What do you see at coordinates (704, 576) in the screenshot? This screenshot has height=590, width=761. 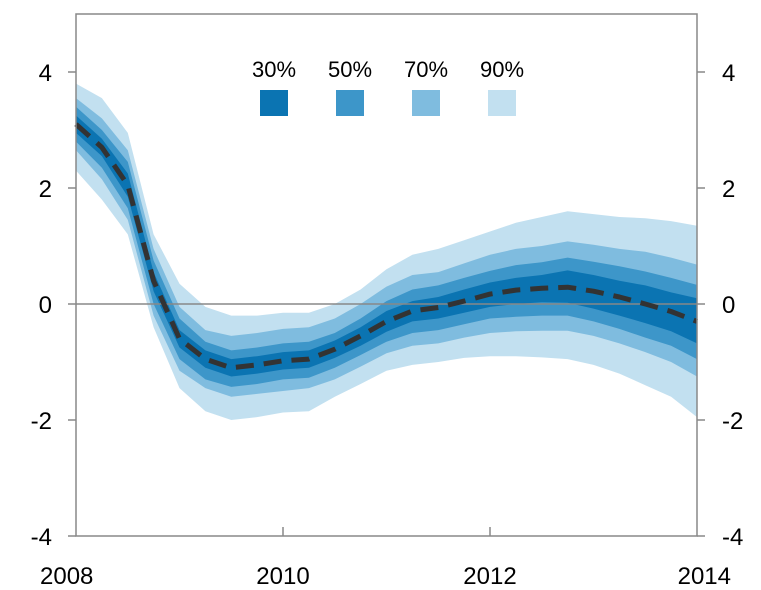 I see `x-tick-label: 2014` at bounding box center [704, 576].